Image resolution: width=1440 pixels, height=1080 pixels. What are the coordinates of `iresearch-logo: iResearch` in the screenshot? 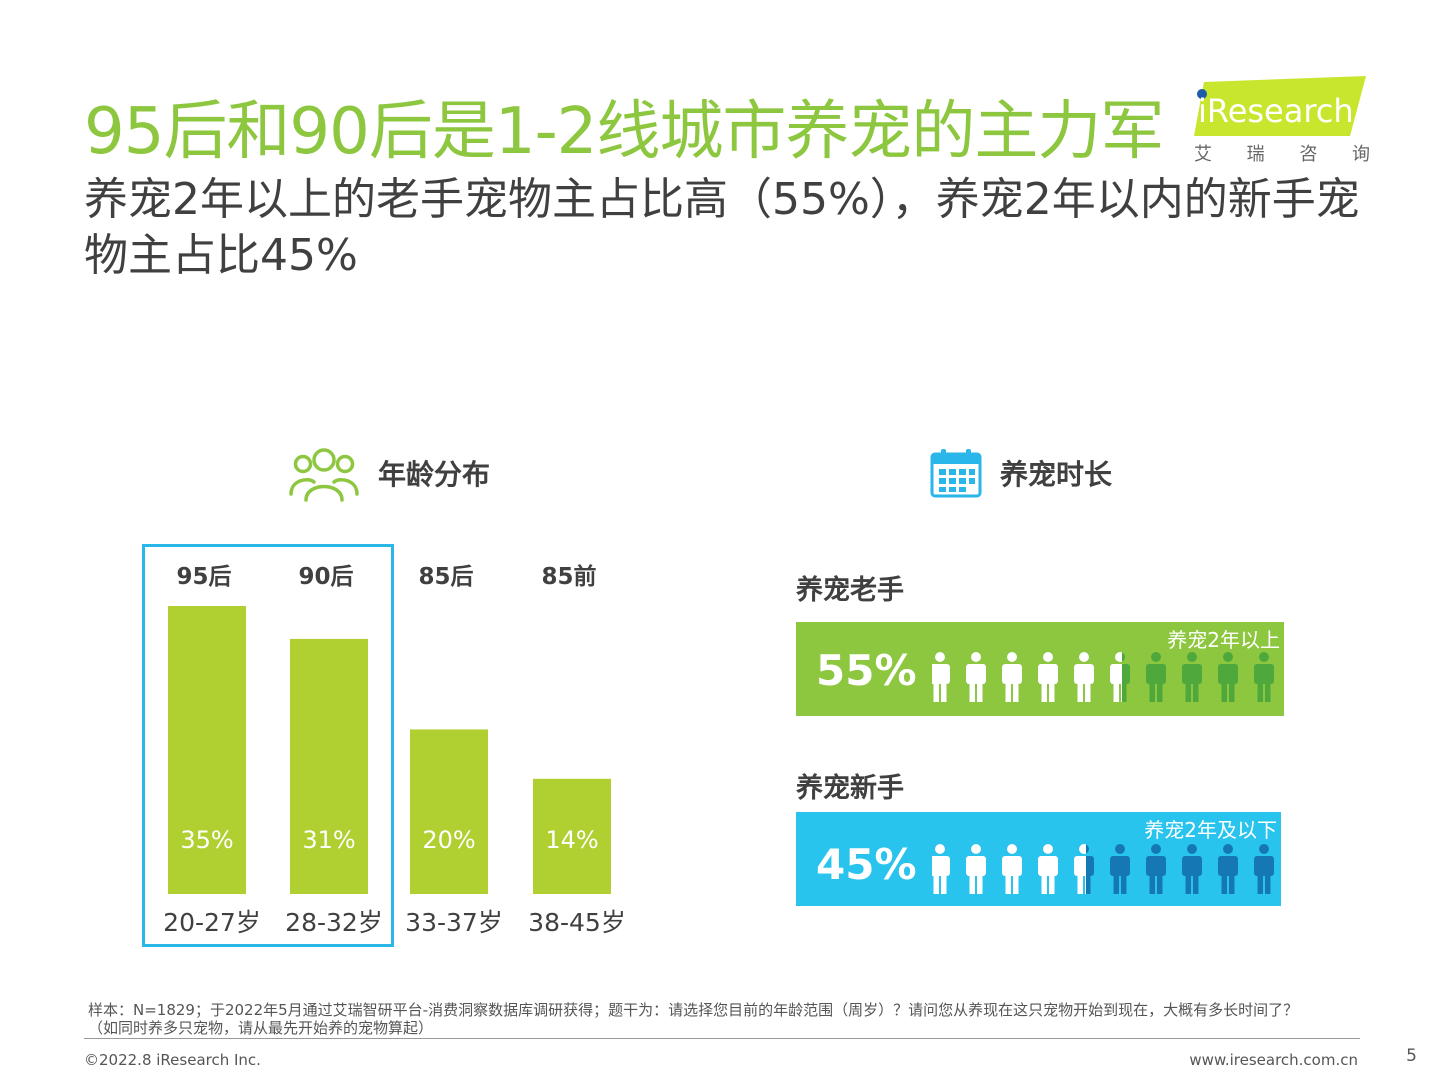 It's located at (1280, 106).